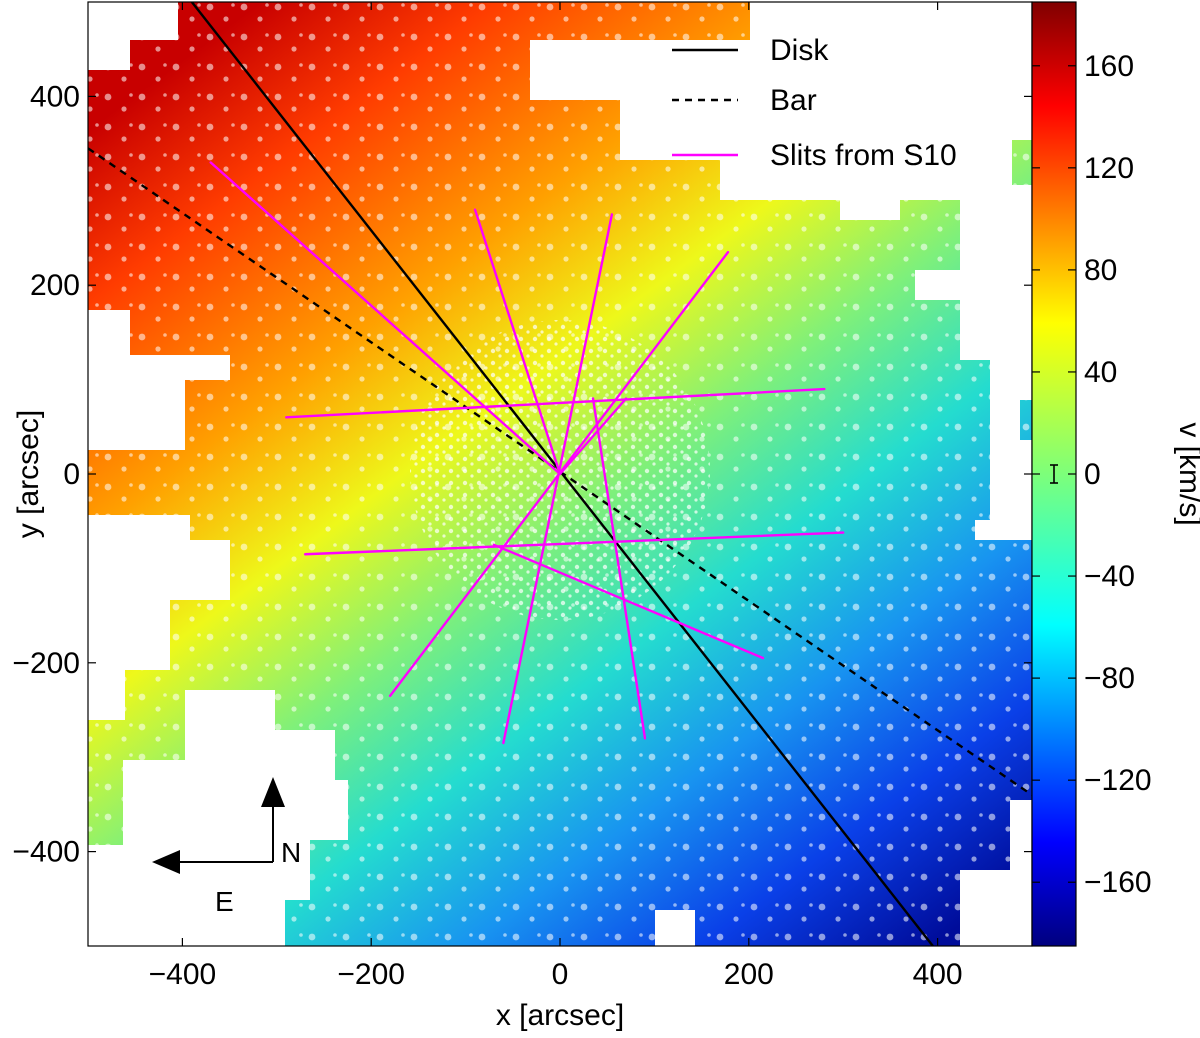 This screenshot has height=1038, width=1200. Describe the element at coordinates (166, 862) in the screenshot. I see `compass-east-arrowhead` at that location.